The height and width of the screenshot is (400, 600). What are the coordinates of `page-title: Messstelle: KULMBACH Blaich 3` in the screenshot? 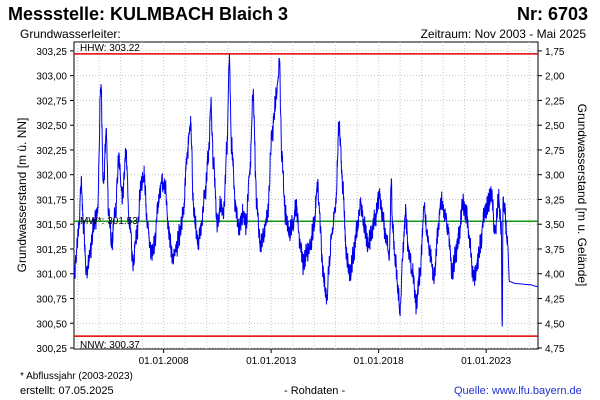 It's located at (148, 14).